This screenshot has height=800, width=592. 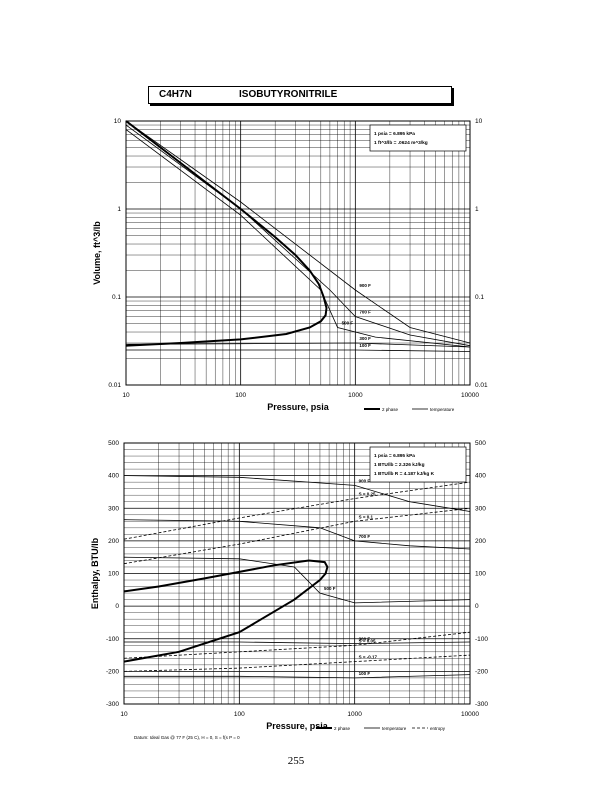 What do you see at coordinates (481, 639) in the screenshot?
I see `y-tick-label-right: -100` at bounding box center [481, 639].